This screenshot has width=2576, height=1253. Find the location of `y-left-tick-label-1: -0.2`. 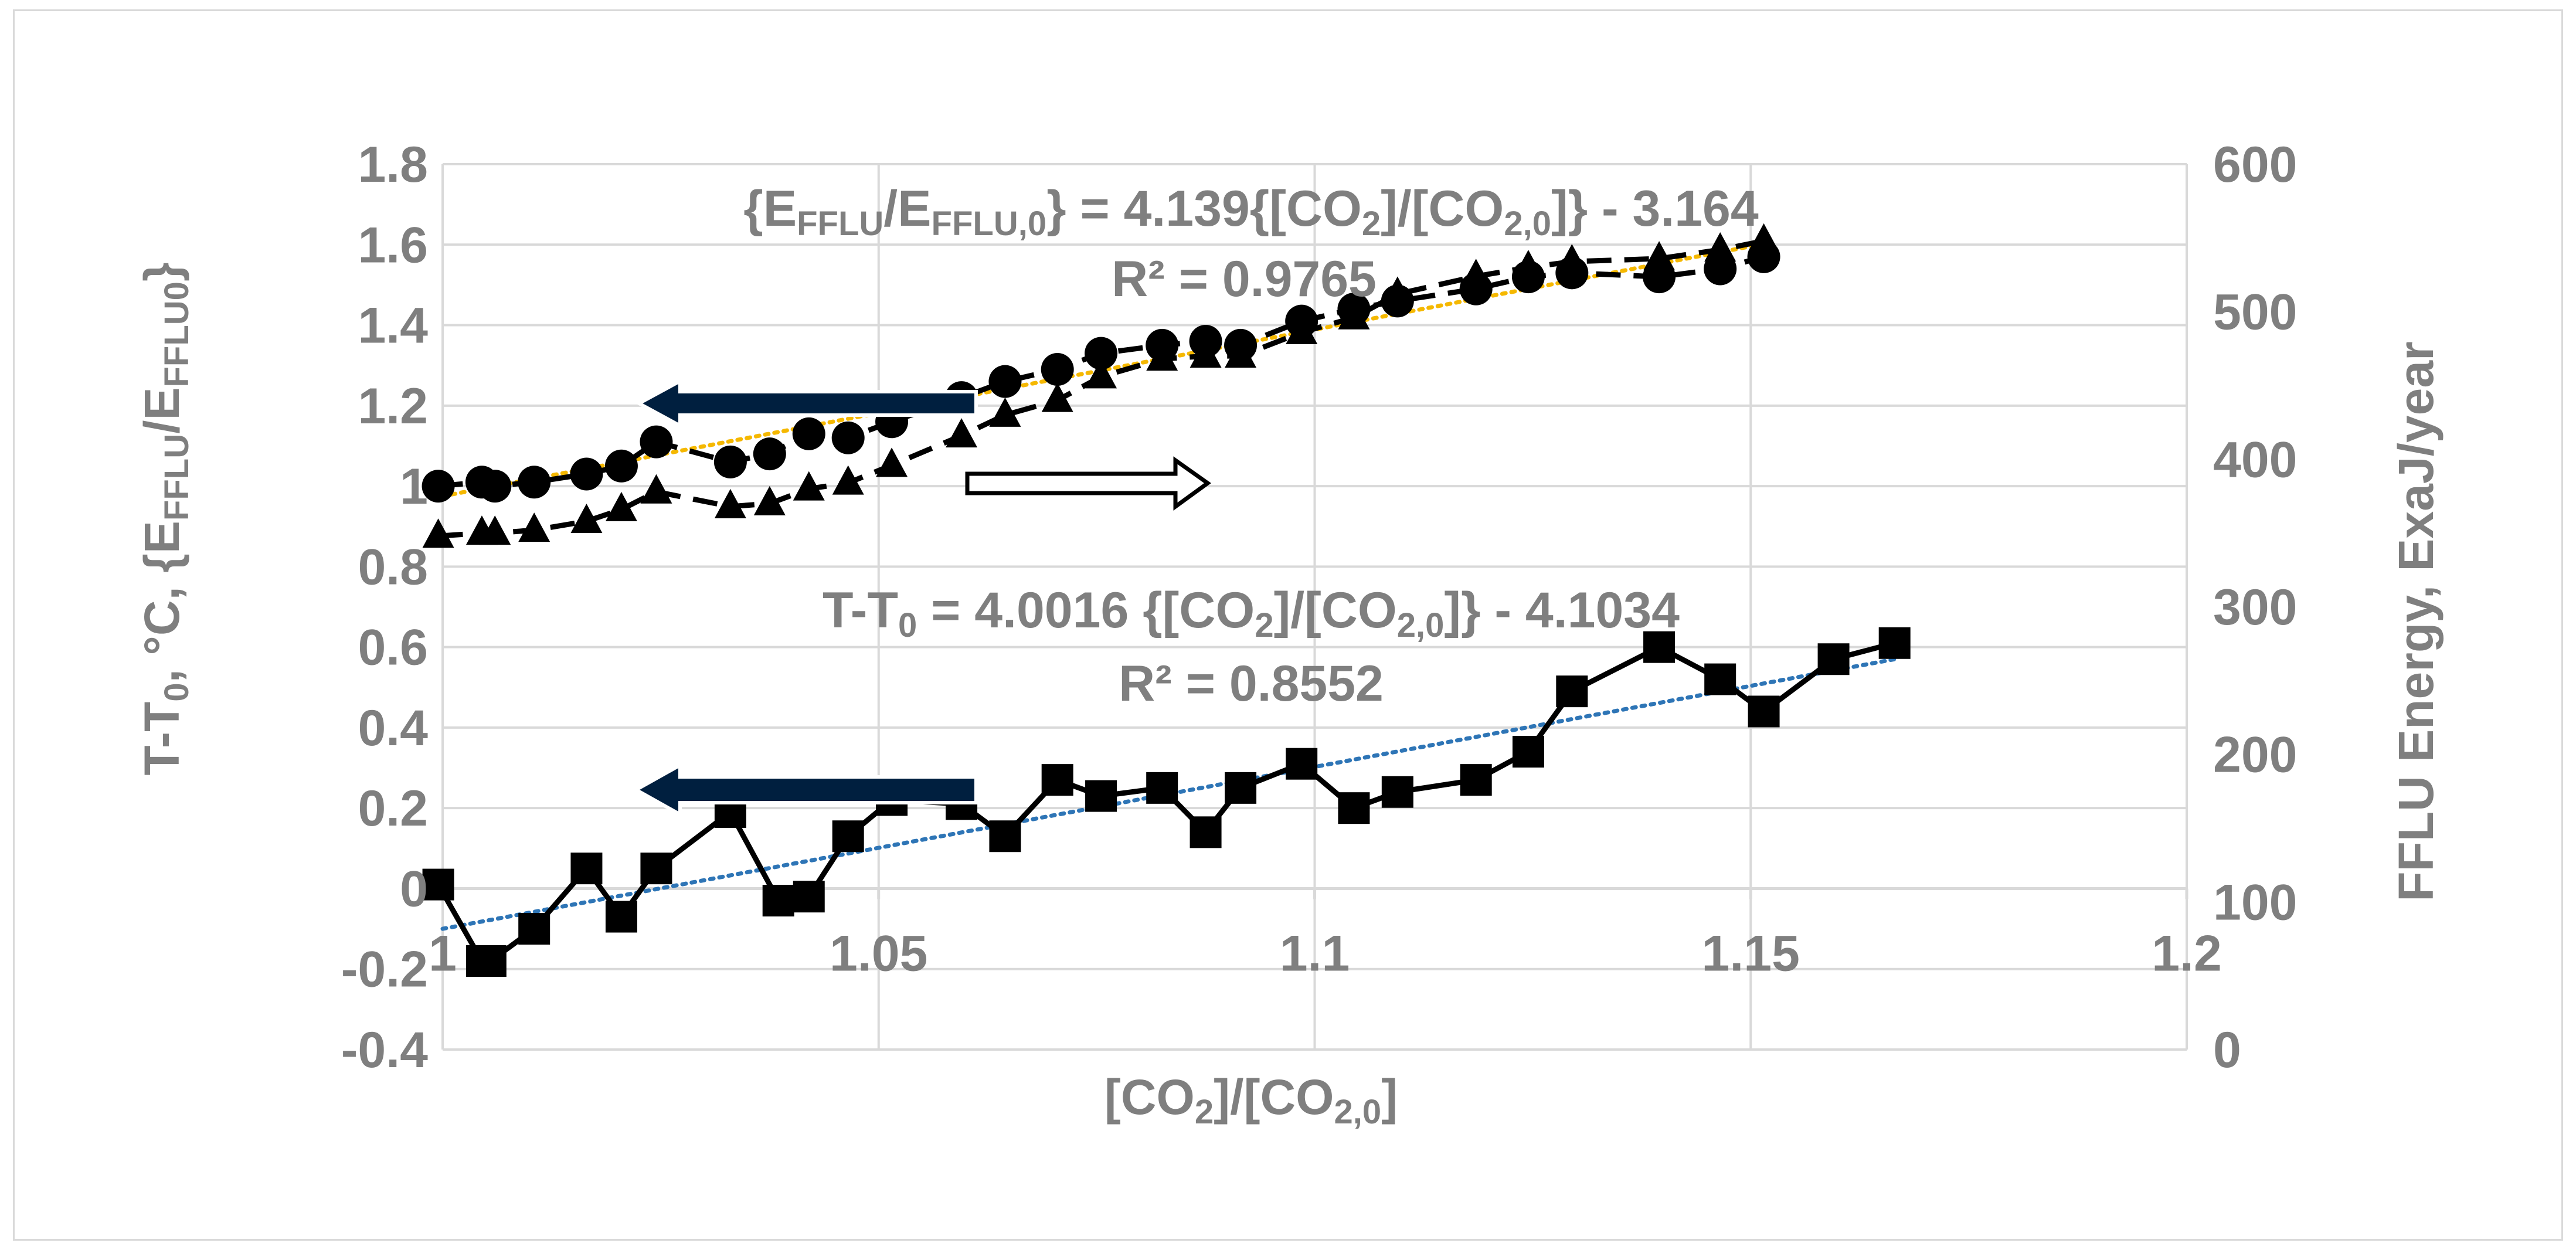

y-left-tick-label-1: -0.2 is located at coordinates (385, 970).